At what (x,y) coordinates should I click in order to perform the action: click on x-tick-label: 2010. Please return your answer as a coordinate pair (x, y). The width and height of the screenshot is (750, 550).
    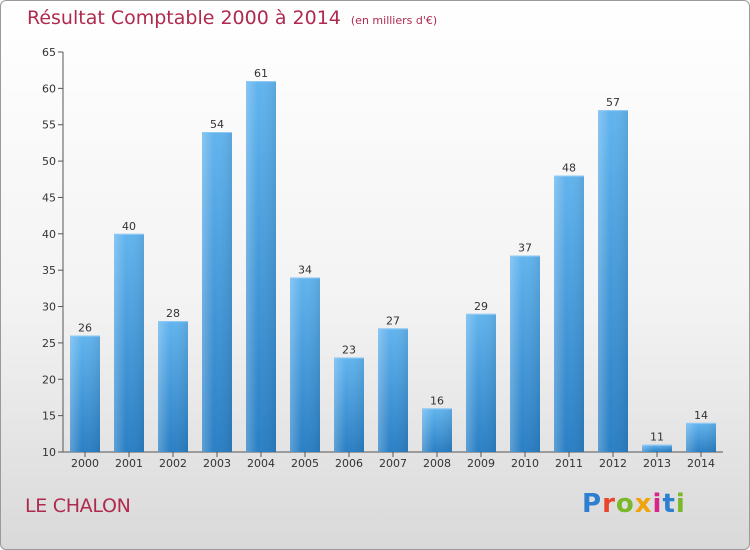
    Looking at the image, I should click on (525, 463).